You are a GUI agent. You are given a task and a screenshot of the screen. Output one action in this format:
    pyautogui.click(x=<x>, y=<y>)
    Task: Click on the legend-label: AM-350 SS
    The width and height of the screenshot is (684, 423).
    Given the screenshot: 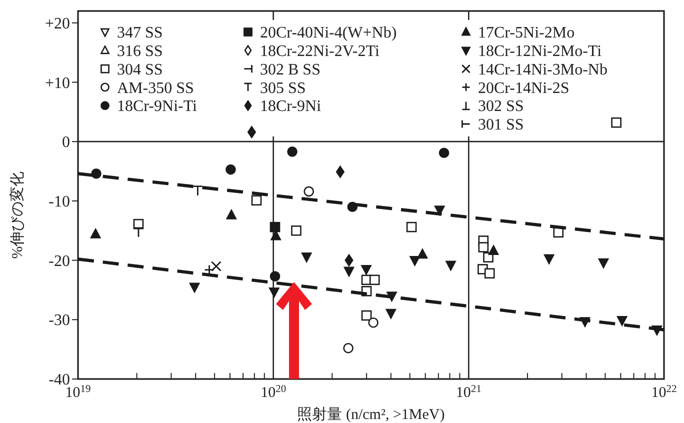 What is the action you would take?
    pyautogui.click(x=155, y=88)
    